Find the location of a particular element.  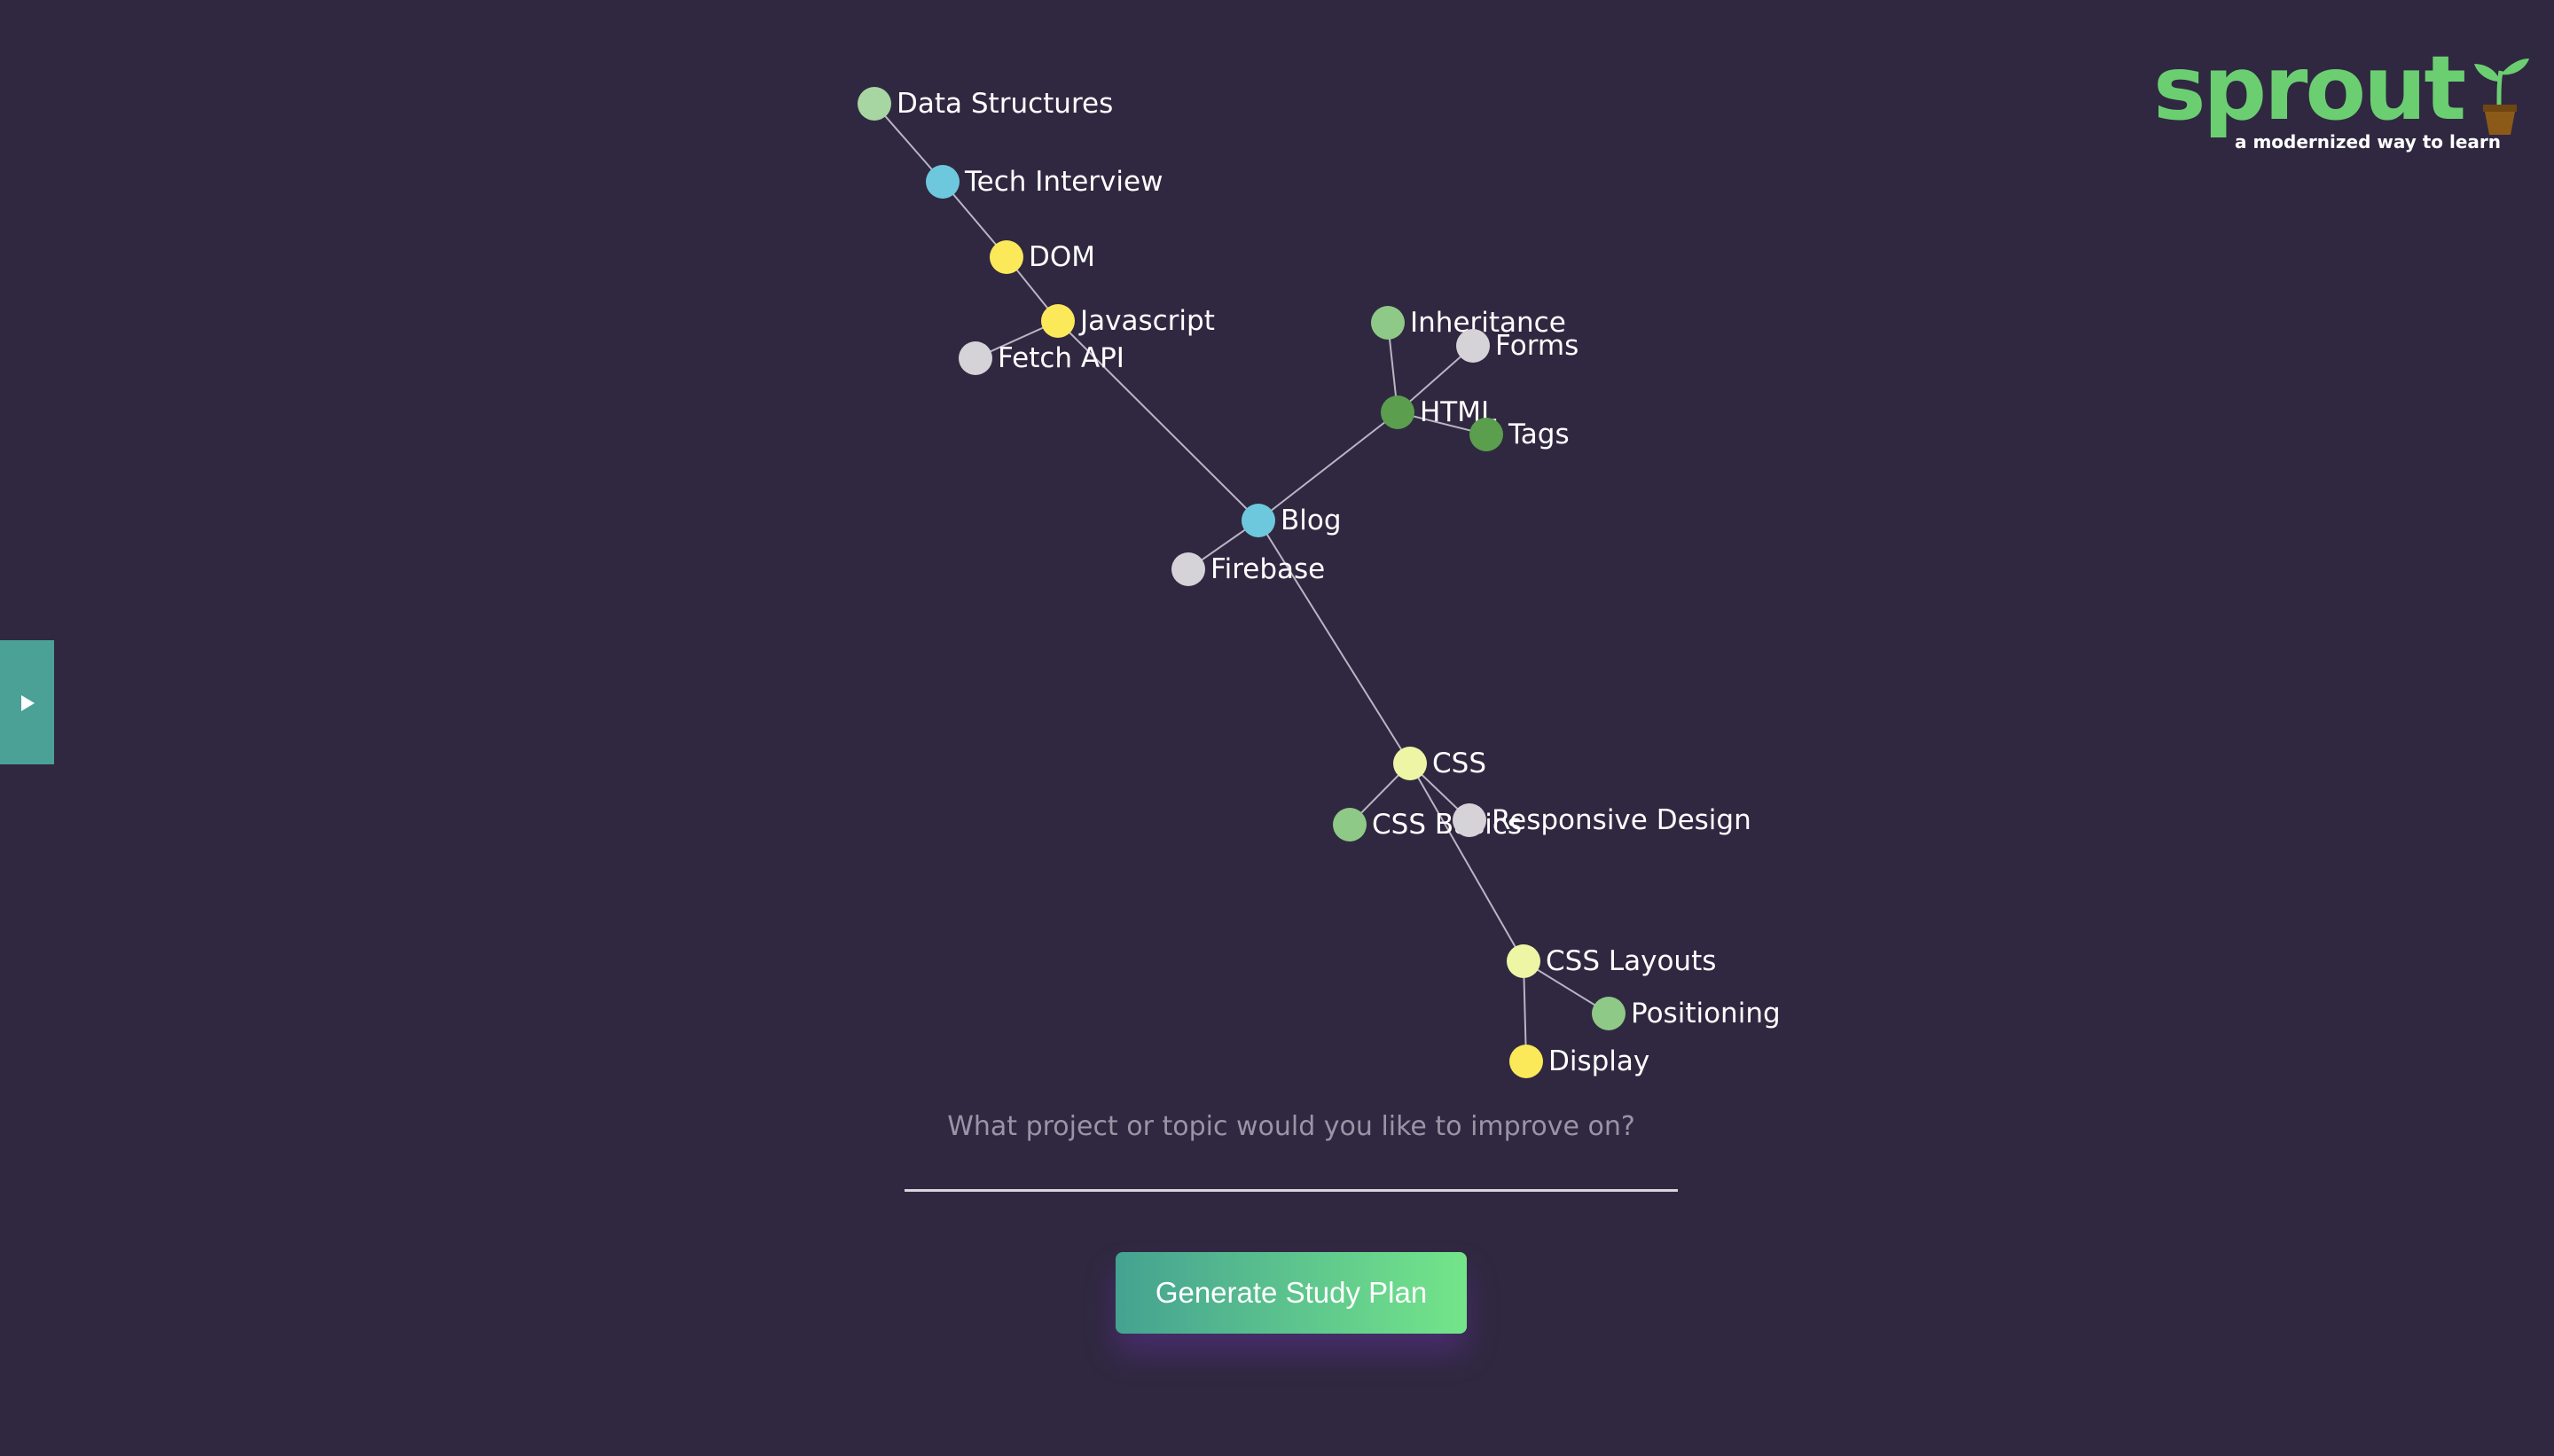

graph-node-inheritance: Inheritance is located at coordinates (1468, 323).